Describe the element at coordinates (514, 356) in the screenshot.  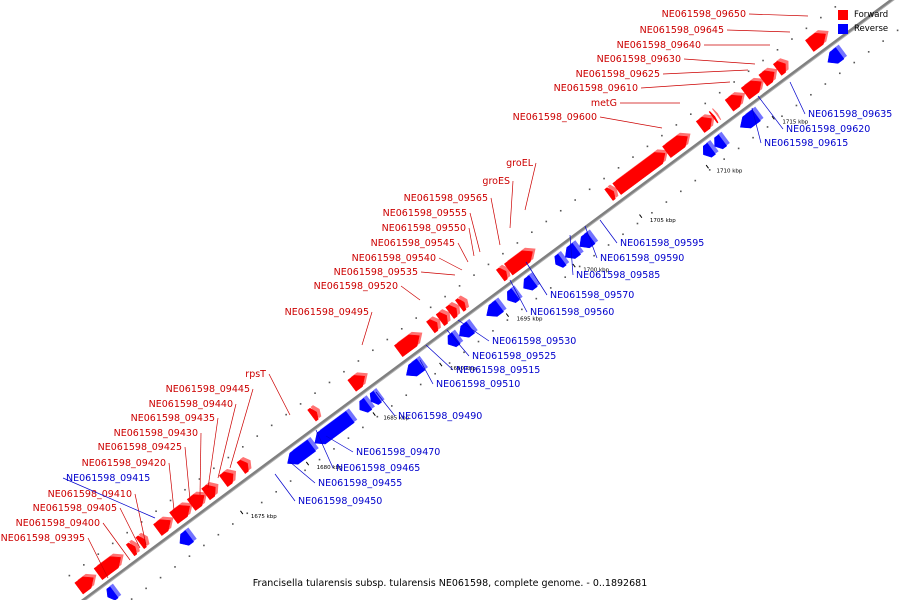
I see `reverse-gene-label: NE061598_09525` at that location.